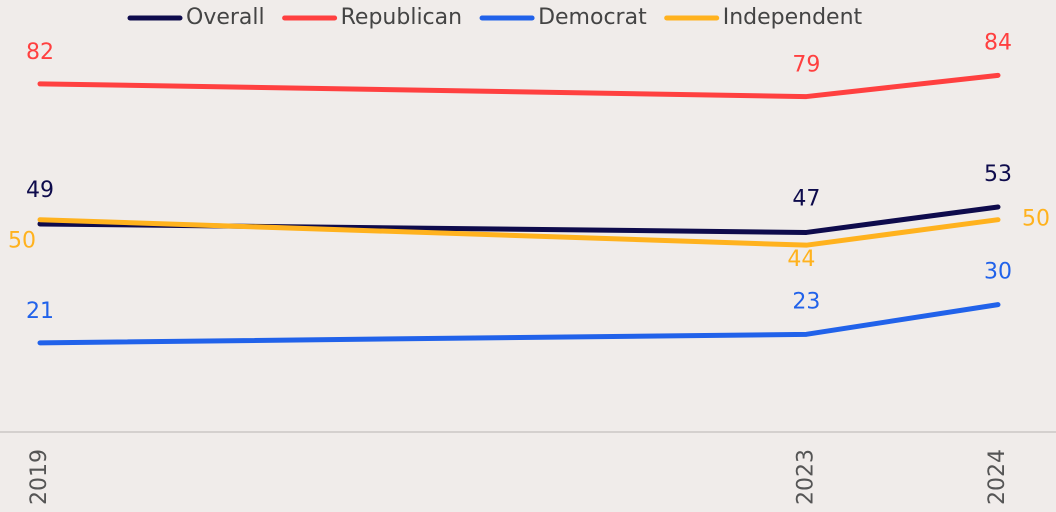 This screenshot has width=1056, height=512. What do you see at coordinates (39, 477) in the screenshot?
I see `x-tick-label: 2019` at bounding box center [39, 477].